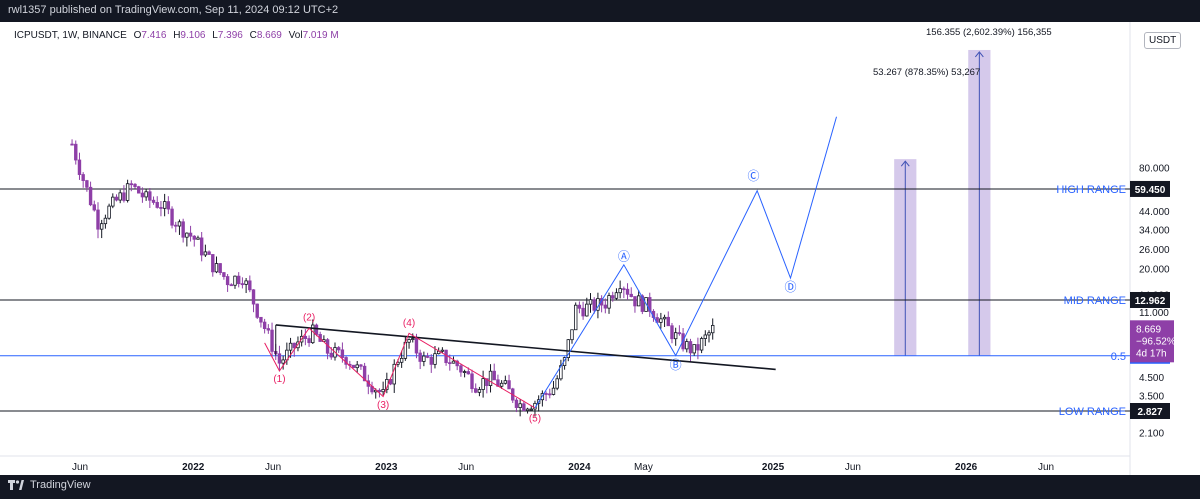 This screenshot has height=499, width=1200. I want to click on legend-symbol: ICPUSDT, 1W, BINANCE, so click(70, 35).